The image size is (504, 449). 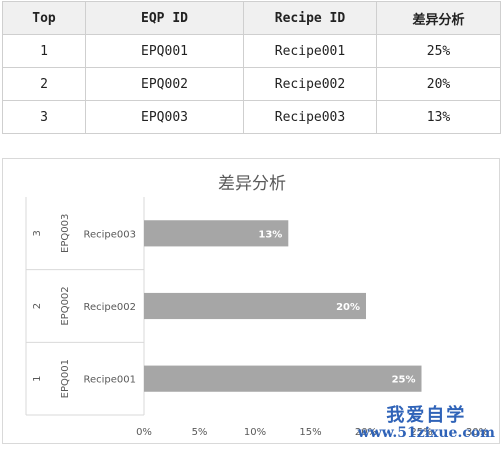 I want to click on cell-recipe-id: Recipe003, so click(x=310, y=117).